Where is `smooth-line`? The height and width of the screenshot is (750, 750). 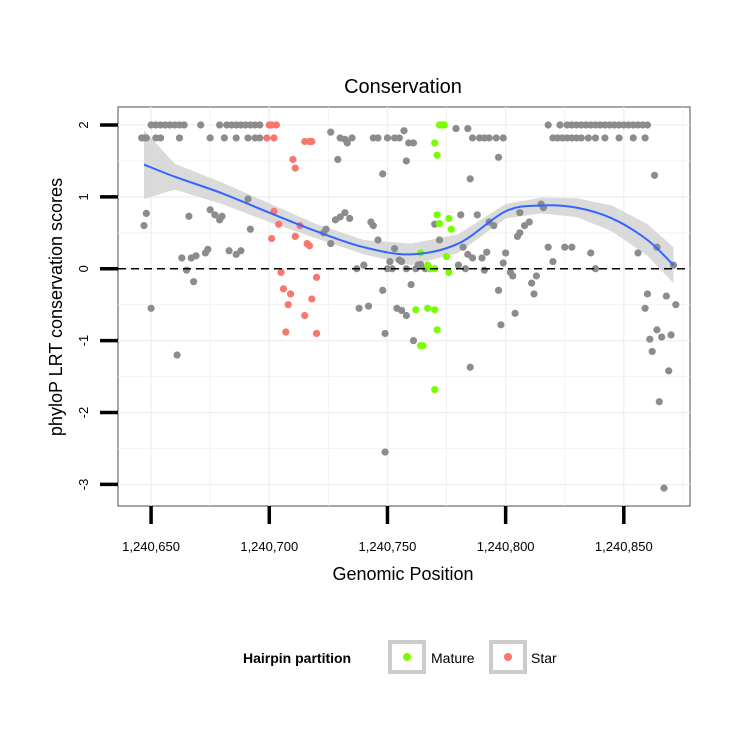
smooth-line is located at coordinates (409, 214).